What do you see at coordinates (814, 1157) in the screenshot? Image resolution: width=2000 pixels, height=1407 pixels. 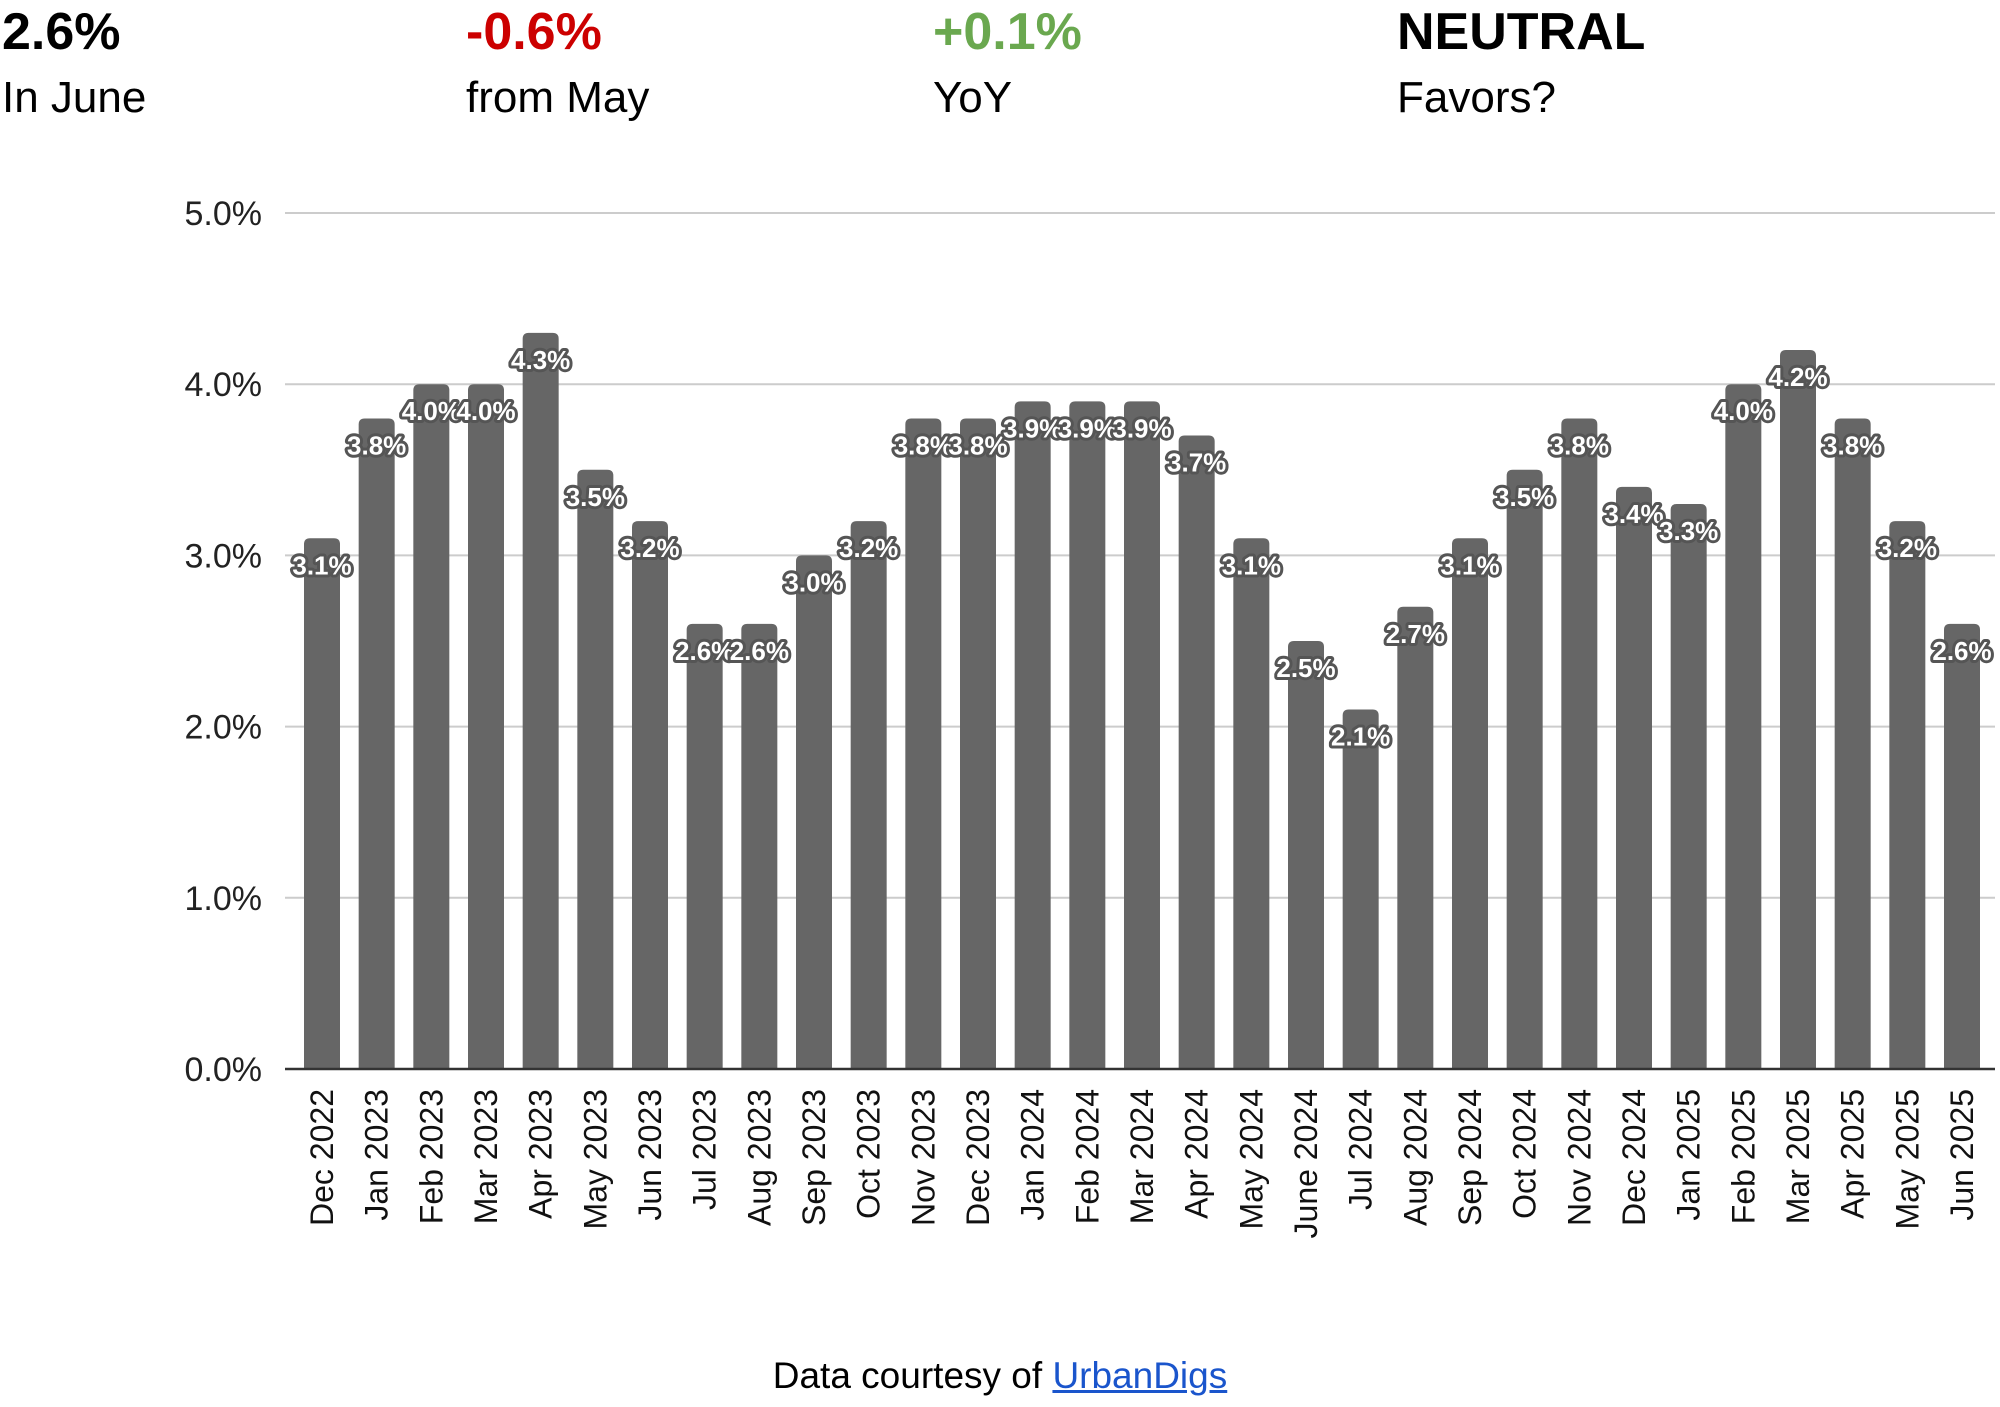 I see `x-tick-label: Sep 2023` at bounding box center [814, 1157].